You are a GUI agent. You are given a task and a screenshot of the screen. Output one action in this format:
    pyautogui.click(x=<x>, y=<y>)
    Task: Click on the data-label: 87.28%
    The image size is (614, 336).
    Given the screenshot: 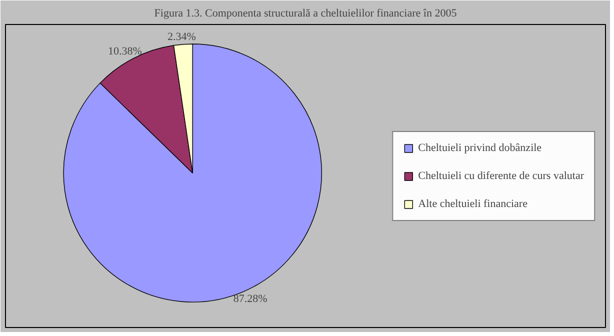 What is the action you would take?
    pyautogui.click(x=250, y=298)
    